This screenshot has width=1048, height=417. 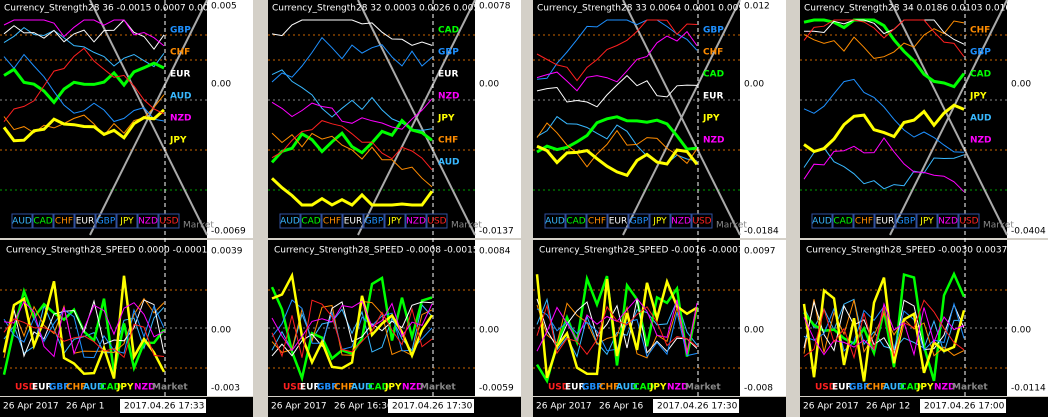 I want to click on legend-item: AUD, so click(x=822, y=222).